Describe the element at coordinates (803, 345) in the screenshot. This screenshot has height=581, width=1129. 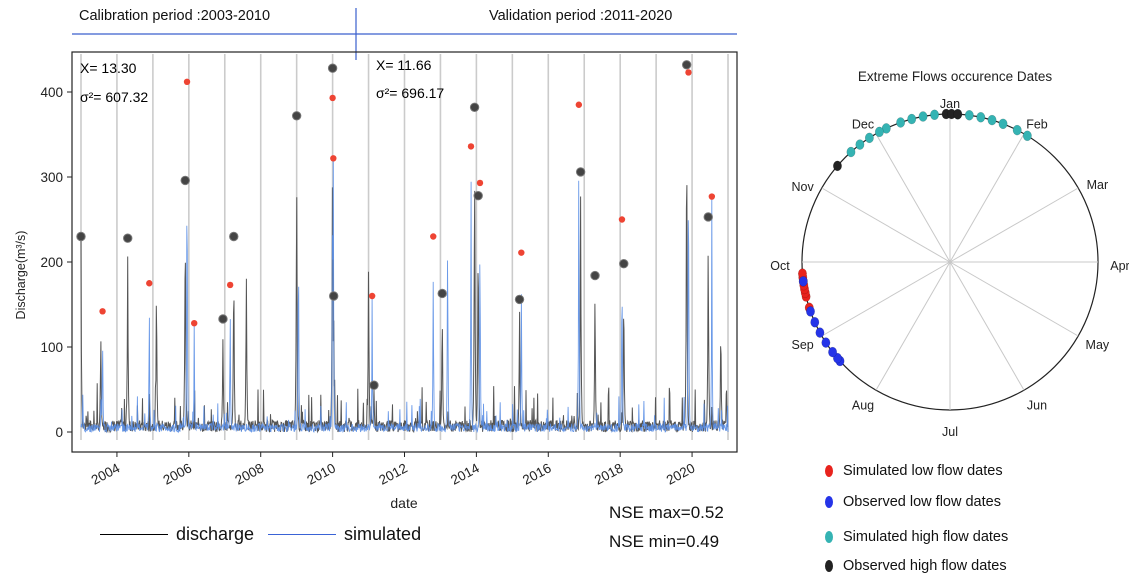
I see `month-label: Sep` at that location.